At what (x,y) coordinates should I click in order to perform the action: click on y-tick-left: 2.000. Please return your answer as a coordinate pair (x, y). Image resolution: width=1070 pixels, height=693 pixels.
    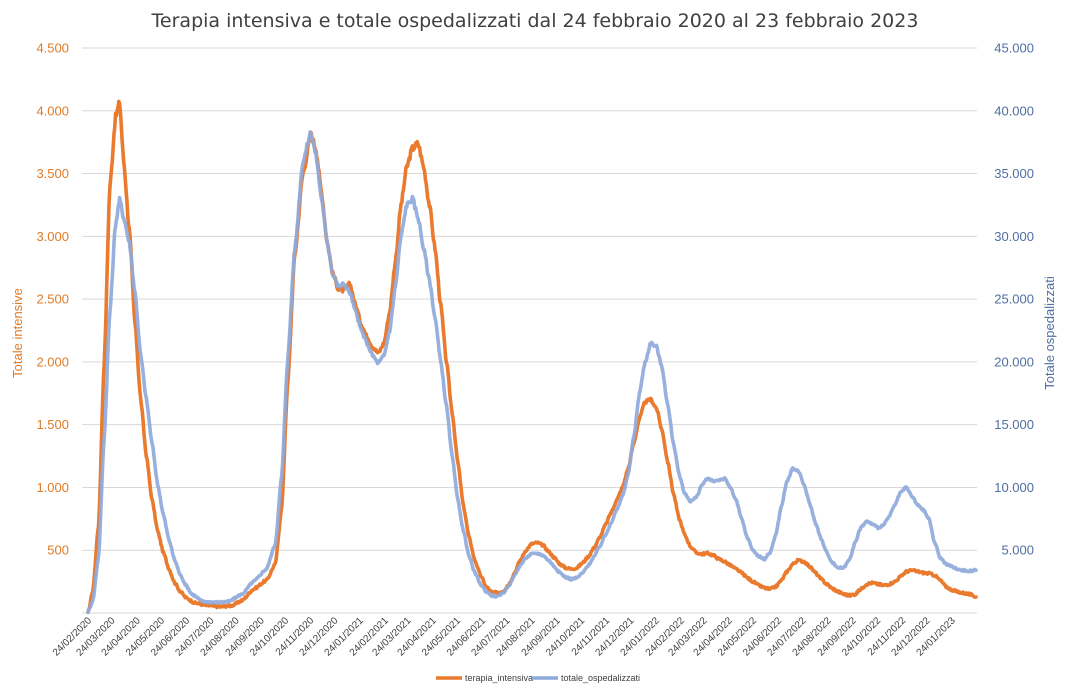
    Looking at the image, I should click on (52, 361).